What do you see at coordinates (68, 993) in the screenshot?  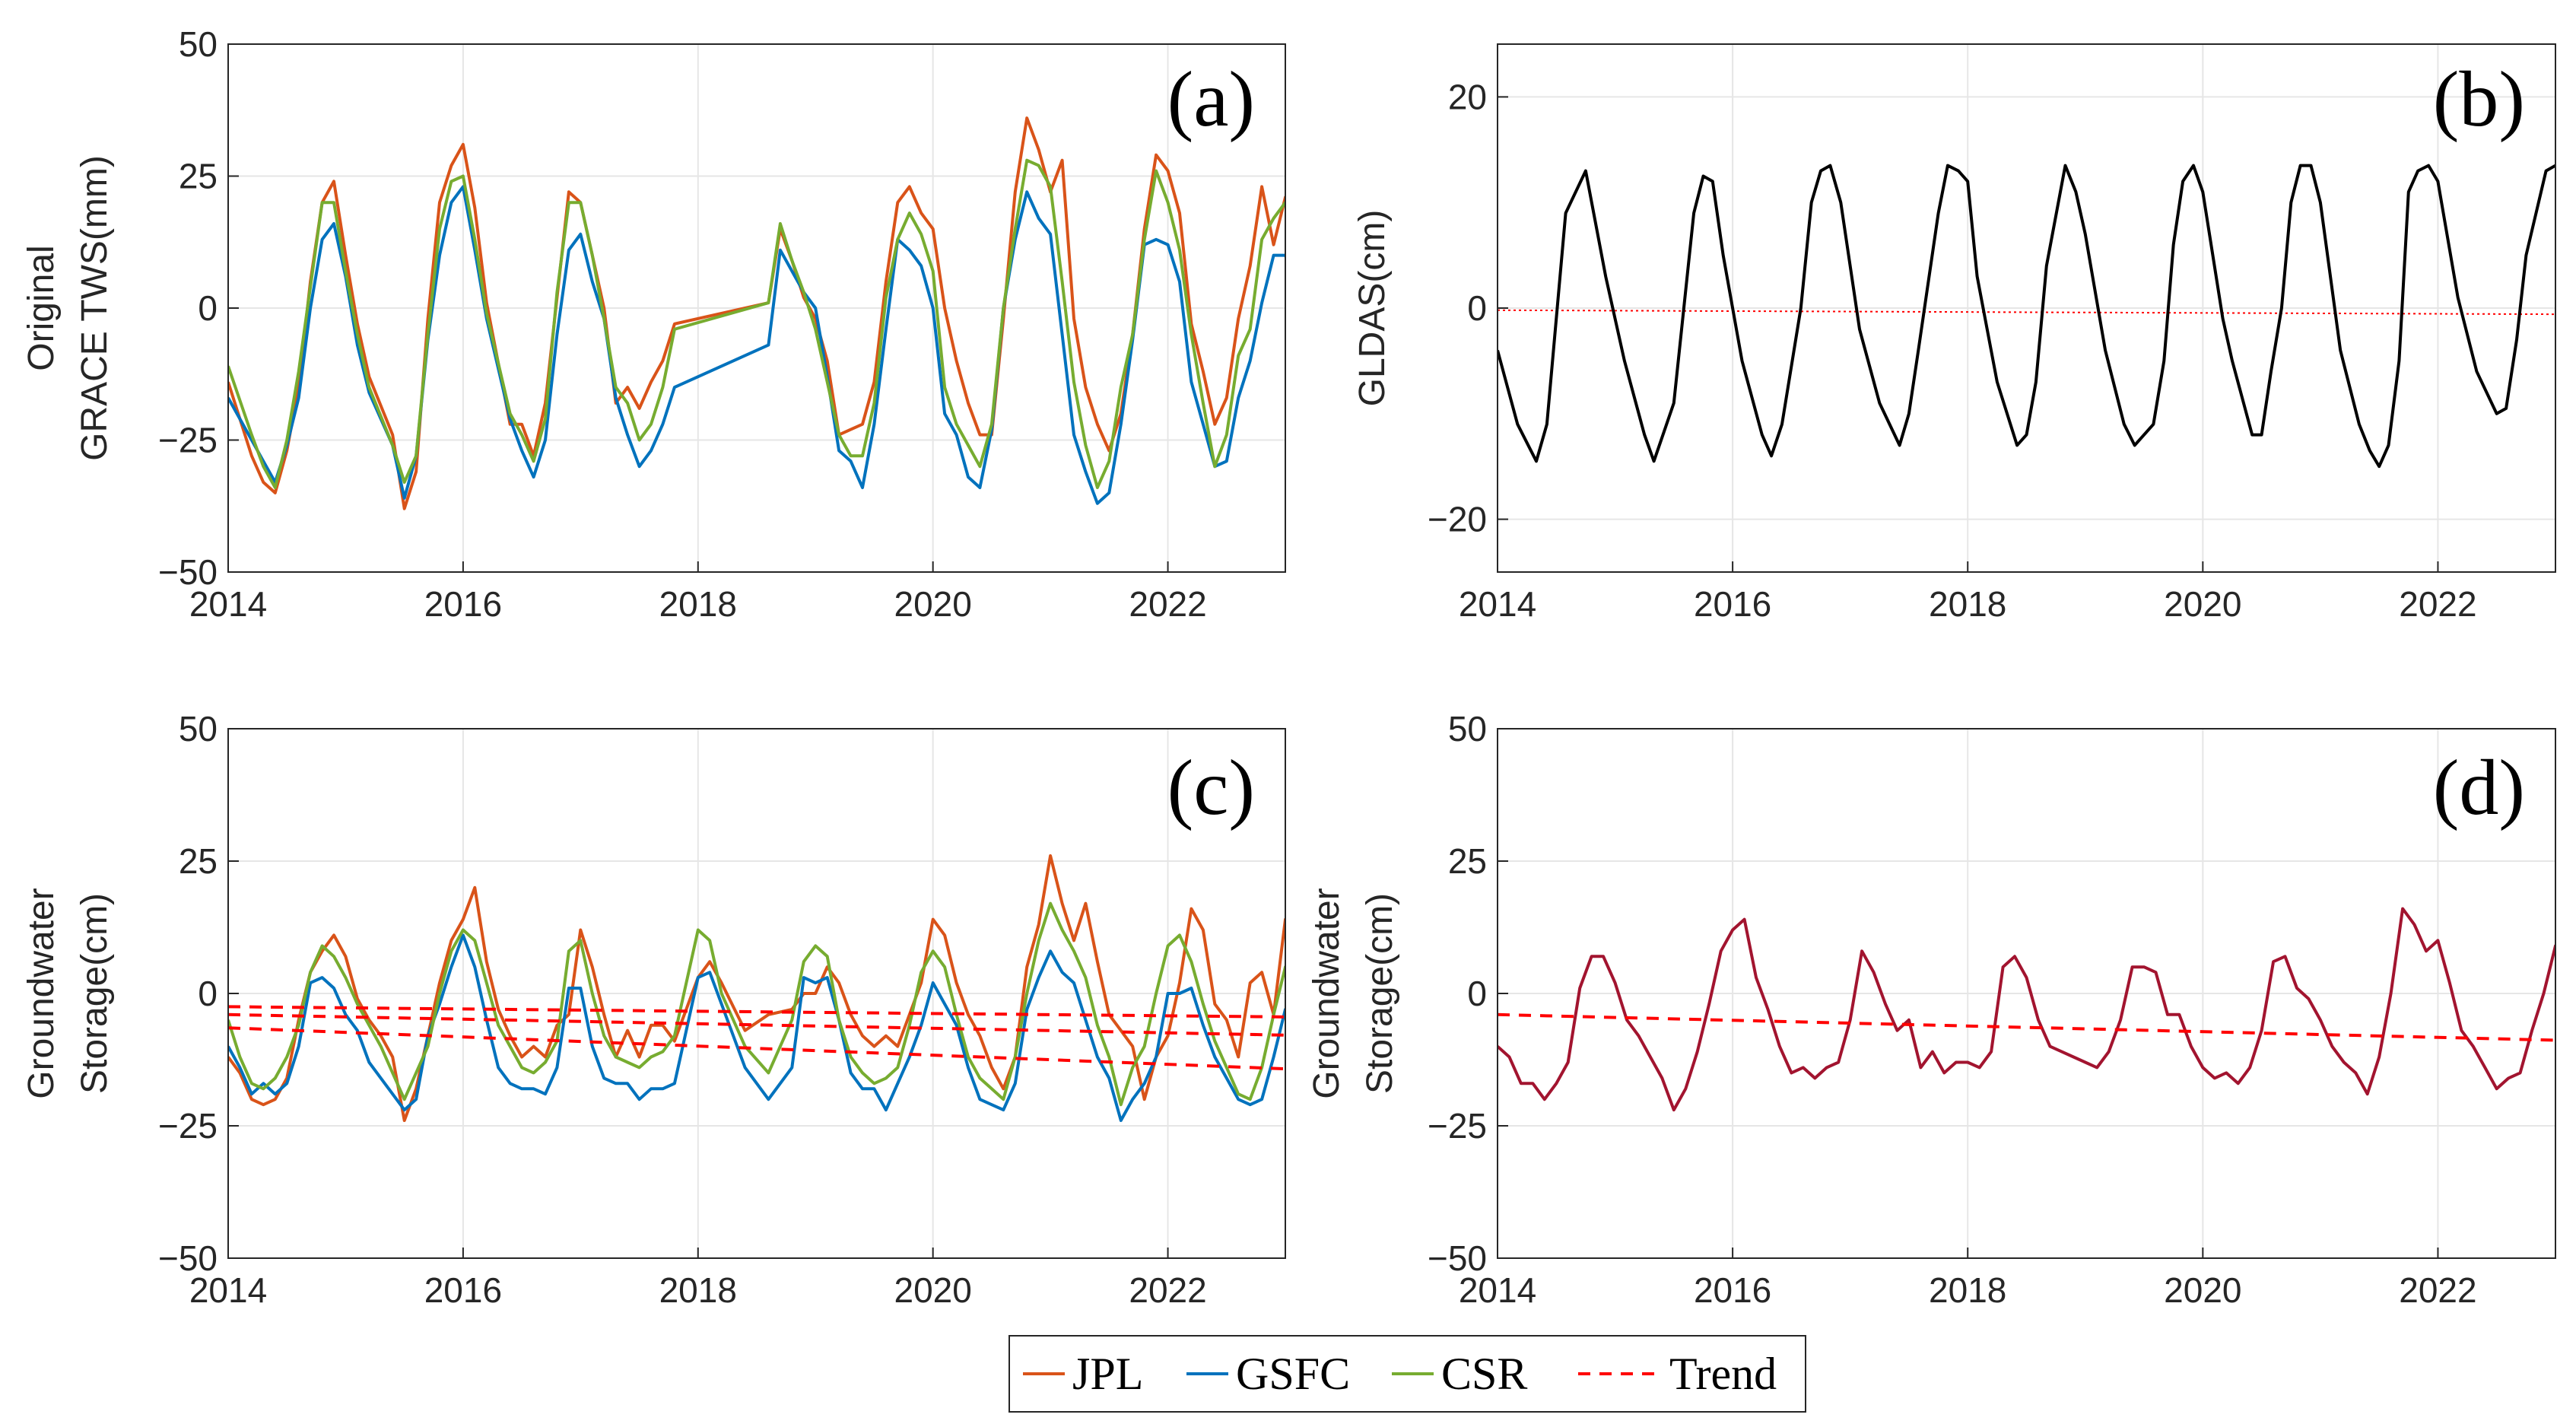 I see `y-axis-label-c: Groundwater Storage(cm)` at bounding box center [68, 993].